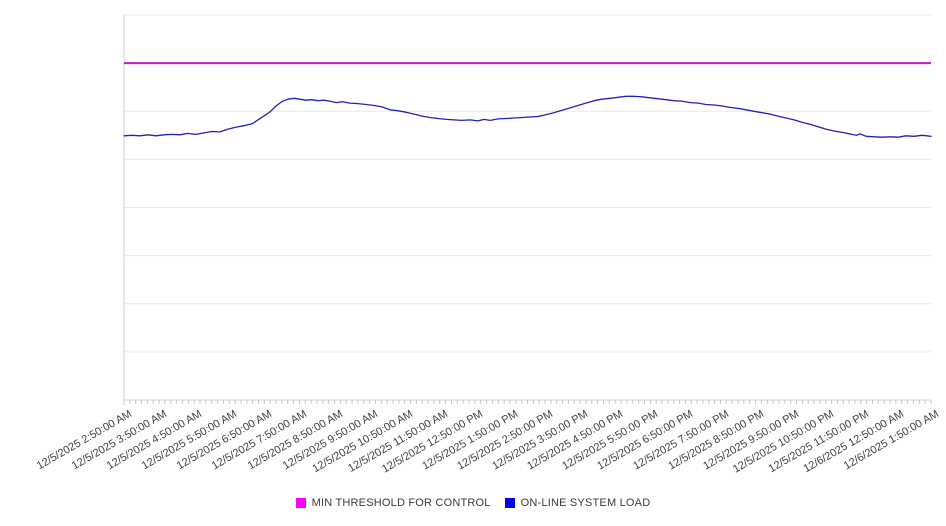 The height and width of the screenshot is (526, 946). I want to click on system-load-line, so click(527, 116).